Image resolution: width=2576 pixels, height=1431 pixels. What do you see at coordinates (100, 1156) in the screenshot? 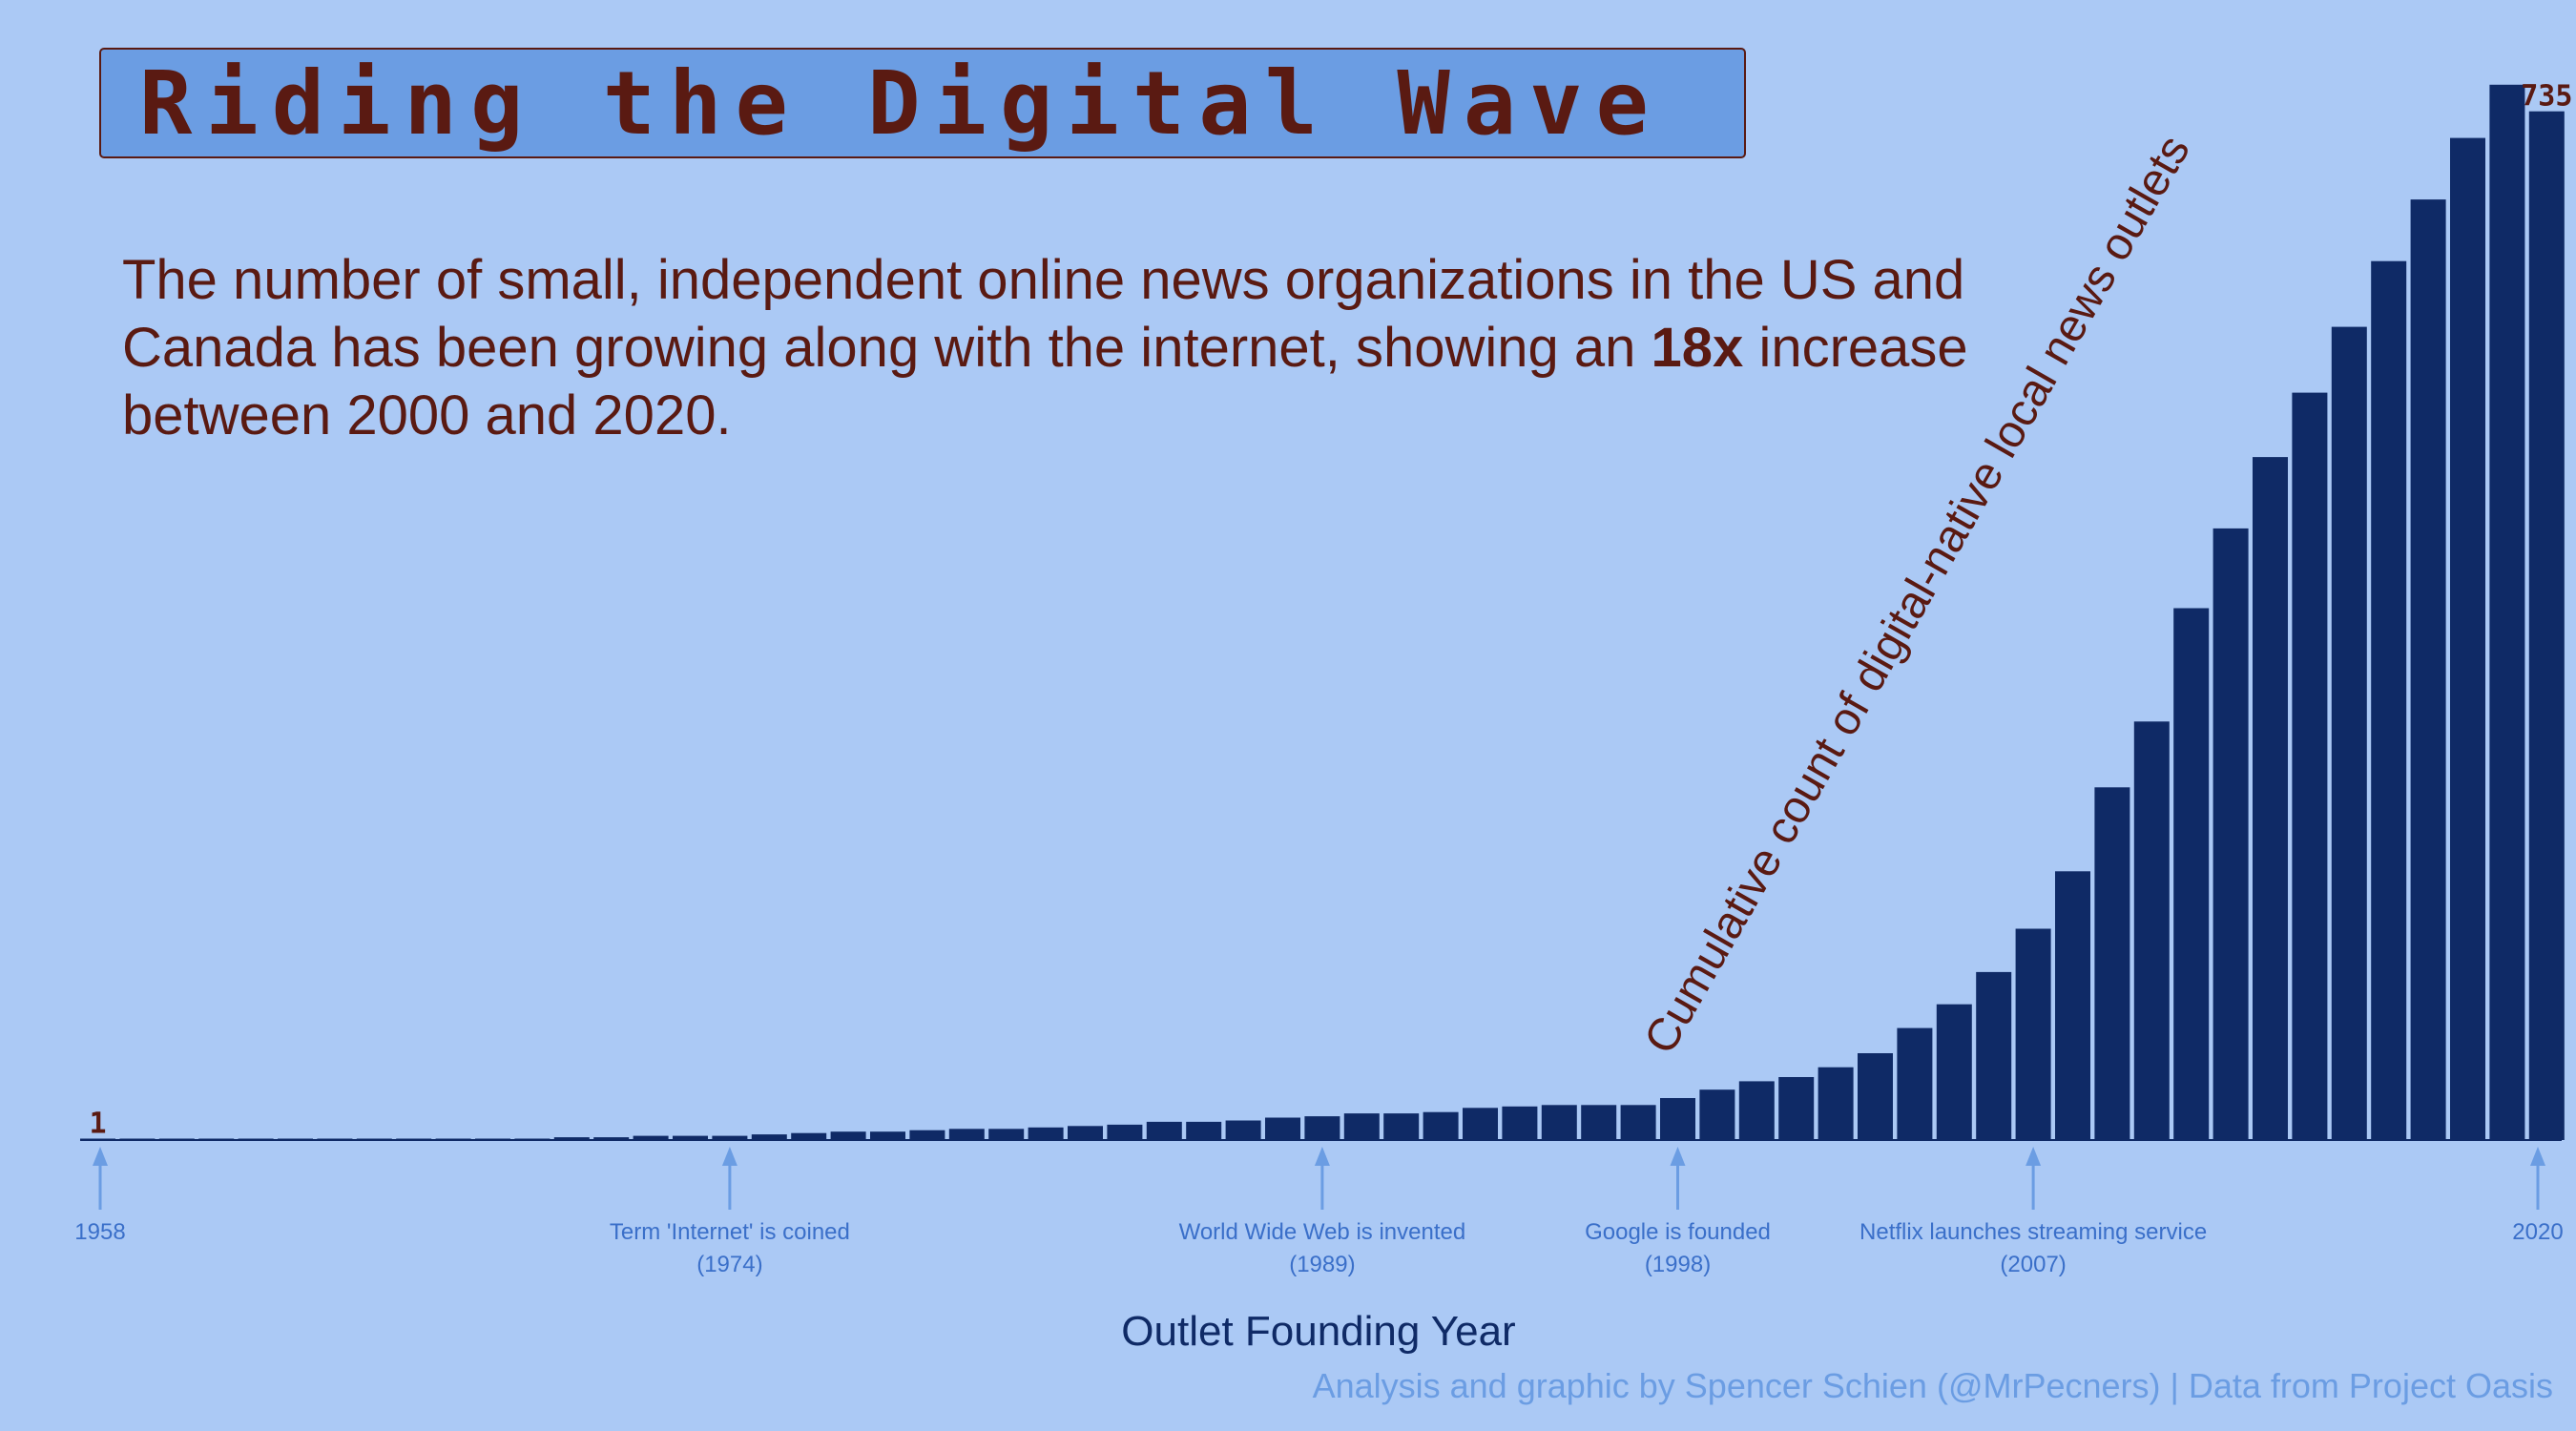
I see `event-arrowhead-1958` at bounding box center [100, 1156].